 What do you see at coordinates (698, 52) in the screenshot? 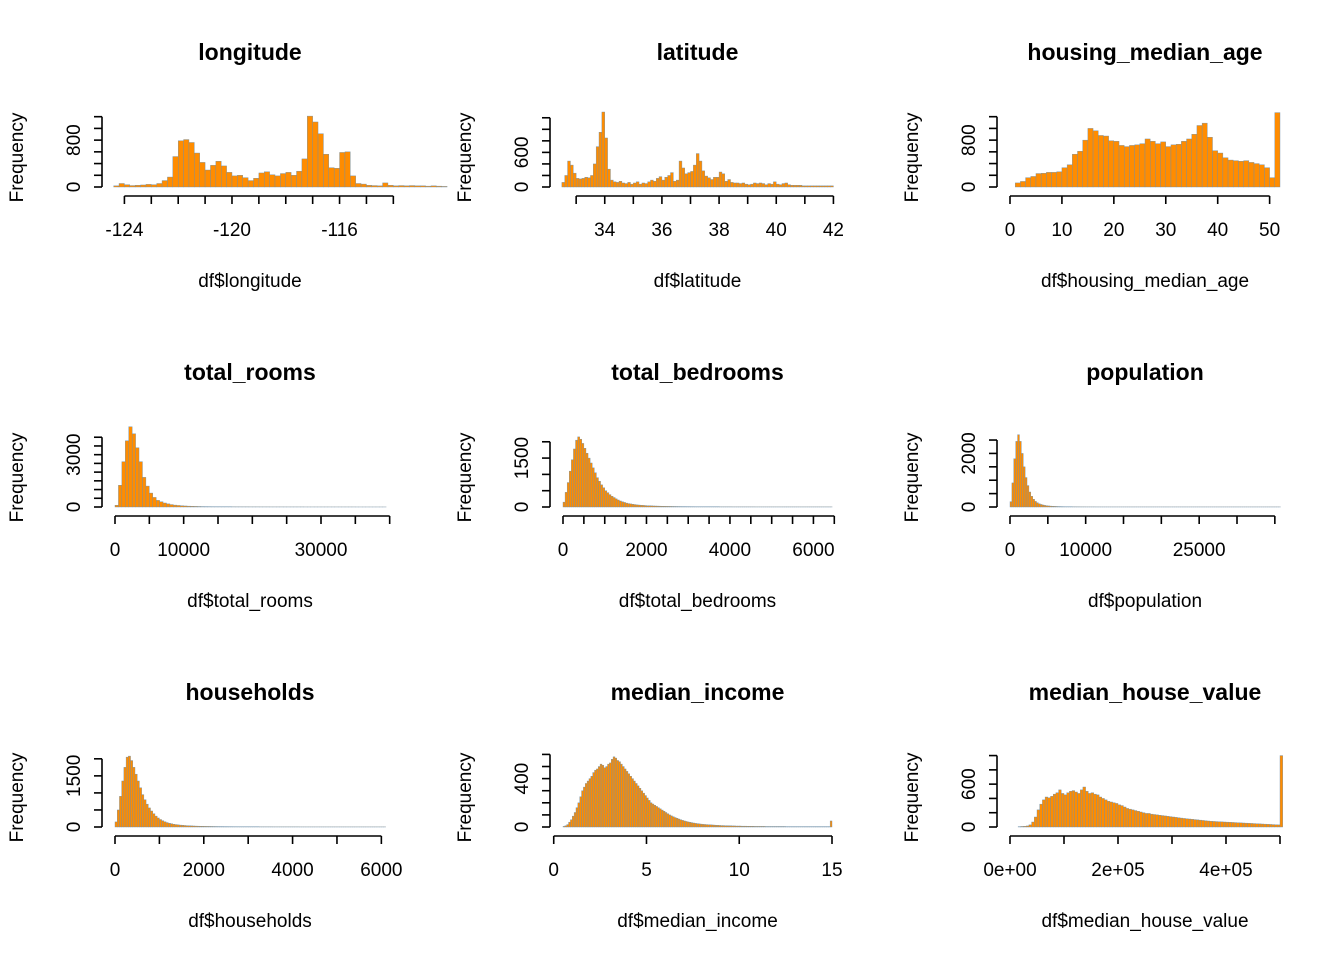
I see `panel-title: latitude` at bounding box center [698, 52].